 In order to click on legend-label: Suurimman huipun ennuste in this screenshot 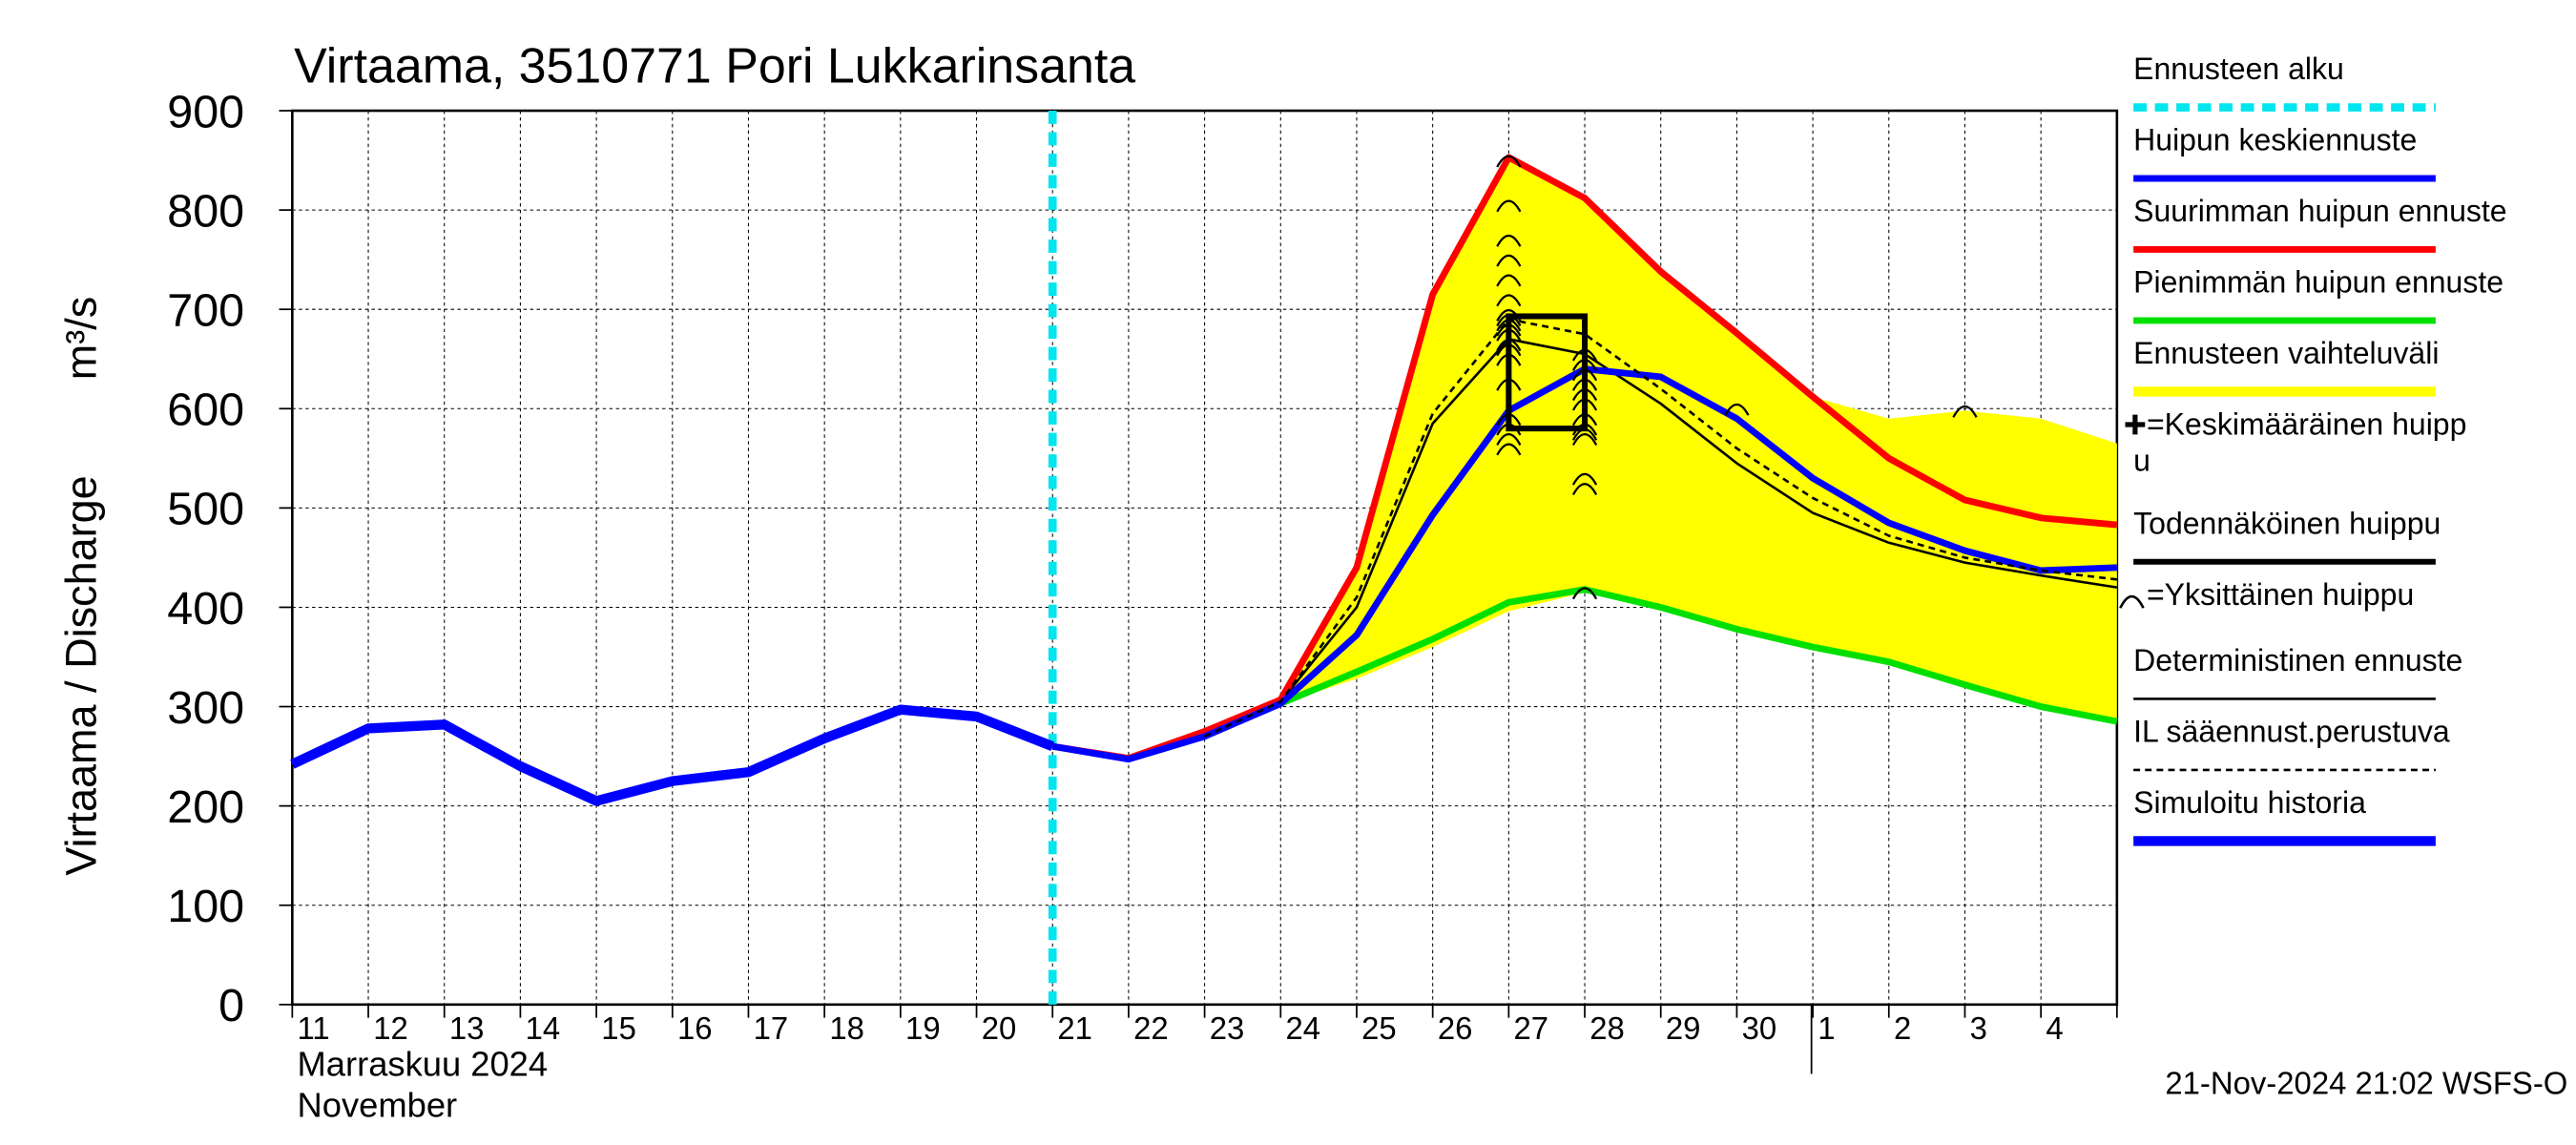, I will do `click(2319, 211)`.